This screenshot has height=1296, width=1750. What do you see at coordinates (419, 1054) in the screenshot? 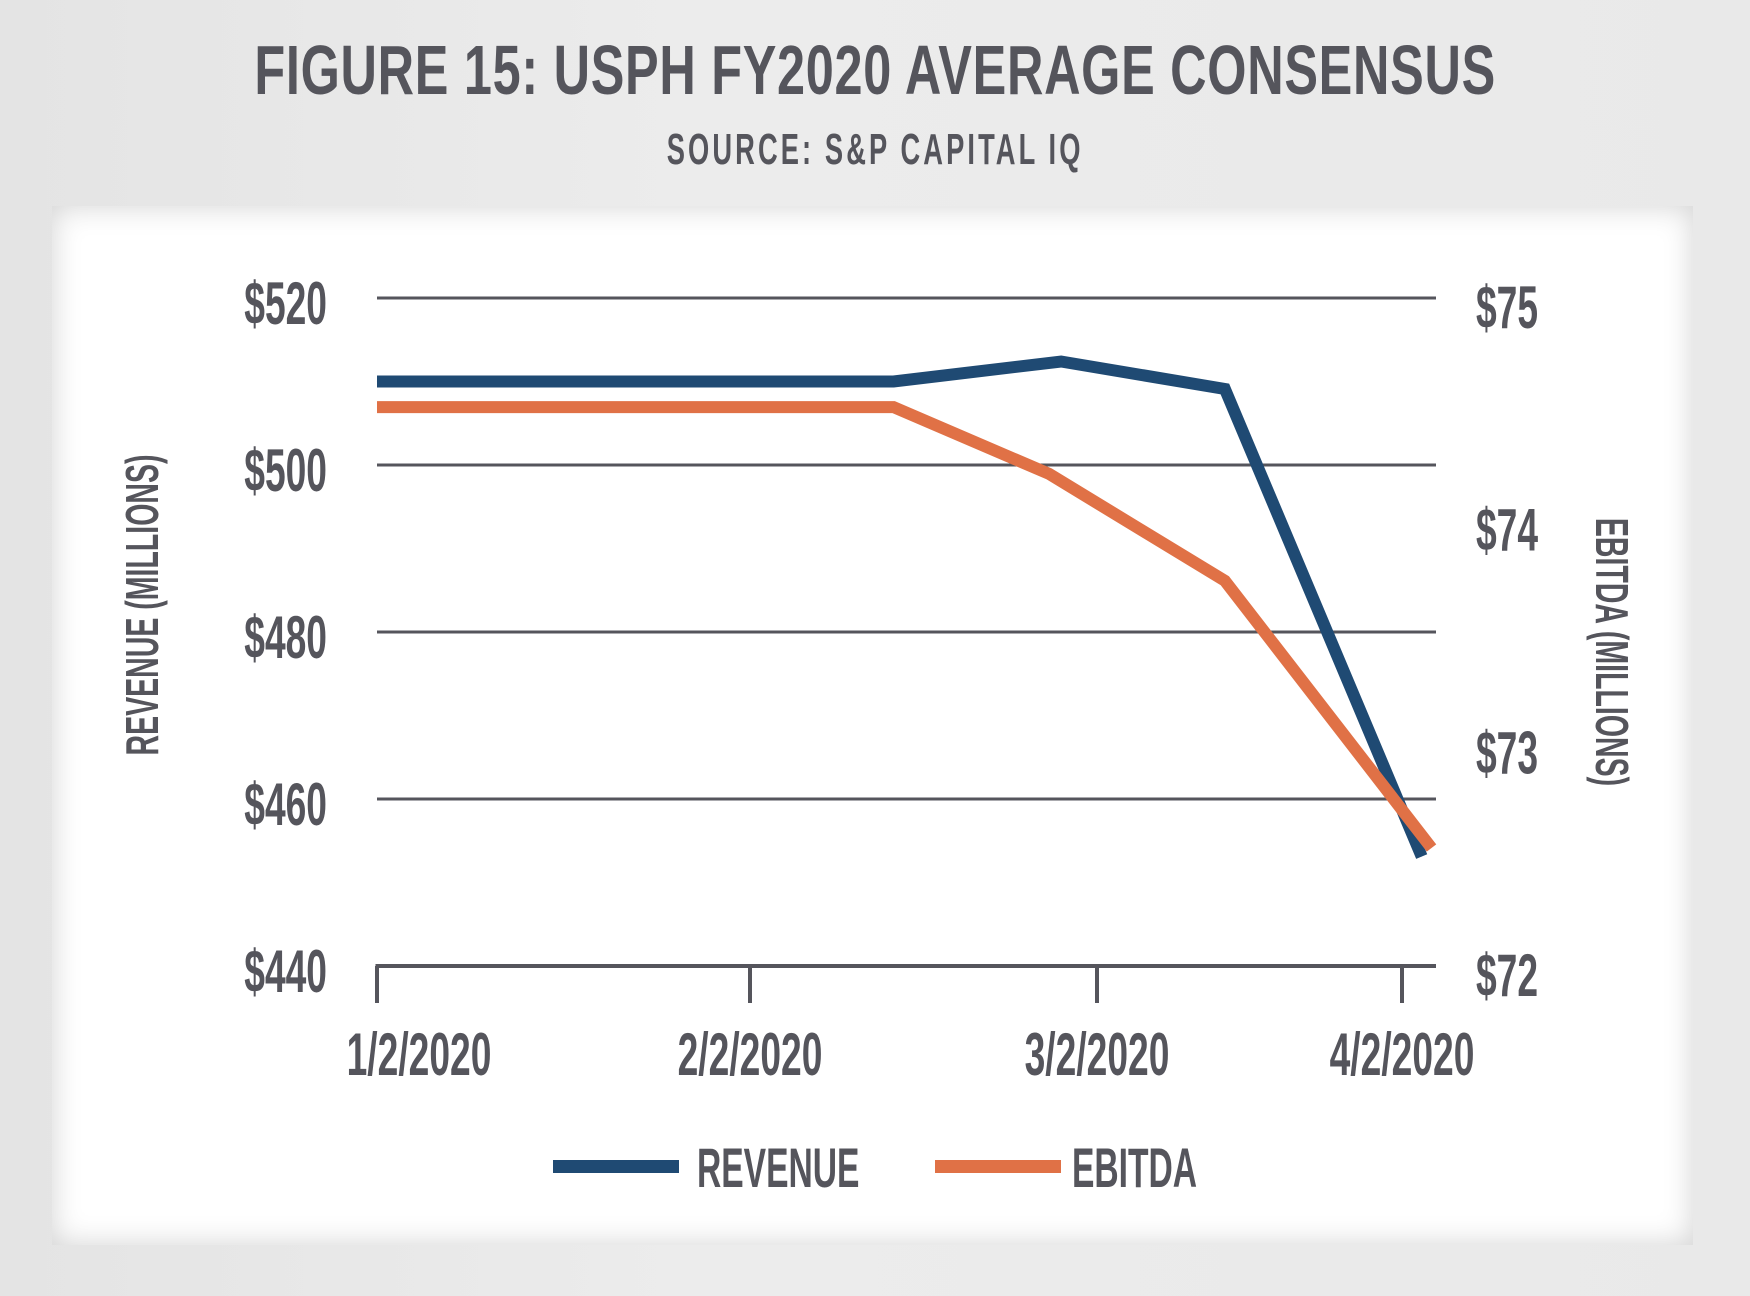
I see `x-tick-label: 1/2/2020` at bounding box center [419, 1054].